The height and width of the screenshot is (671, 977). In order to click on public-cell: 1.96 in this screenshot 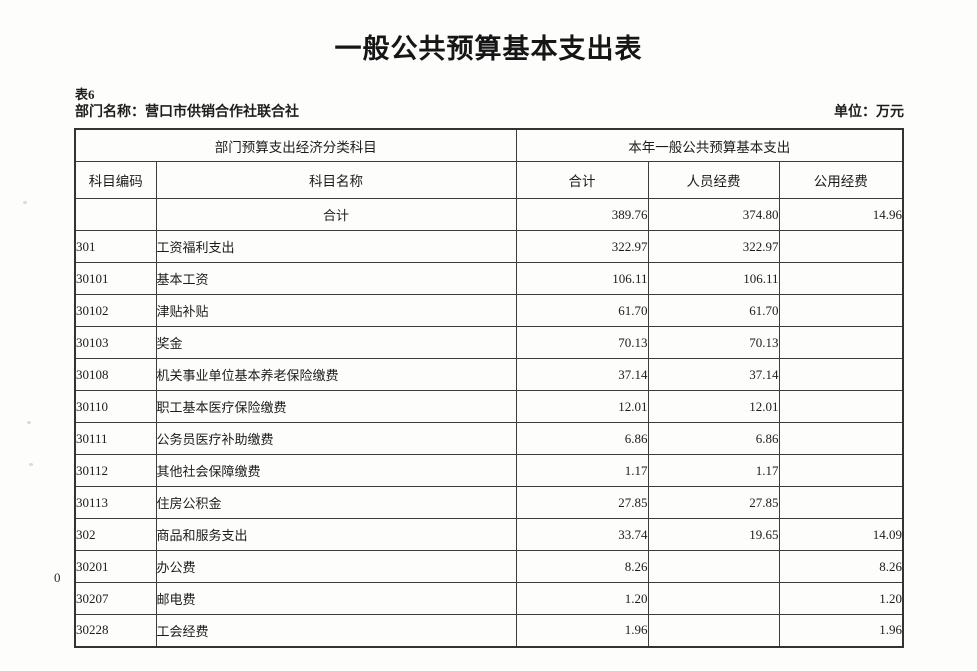, I will do `click(841, 630)`.